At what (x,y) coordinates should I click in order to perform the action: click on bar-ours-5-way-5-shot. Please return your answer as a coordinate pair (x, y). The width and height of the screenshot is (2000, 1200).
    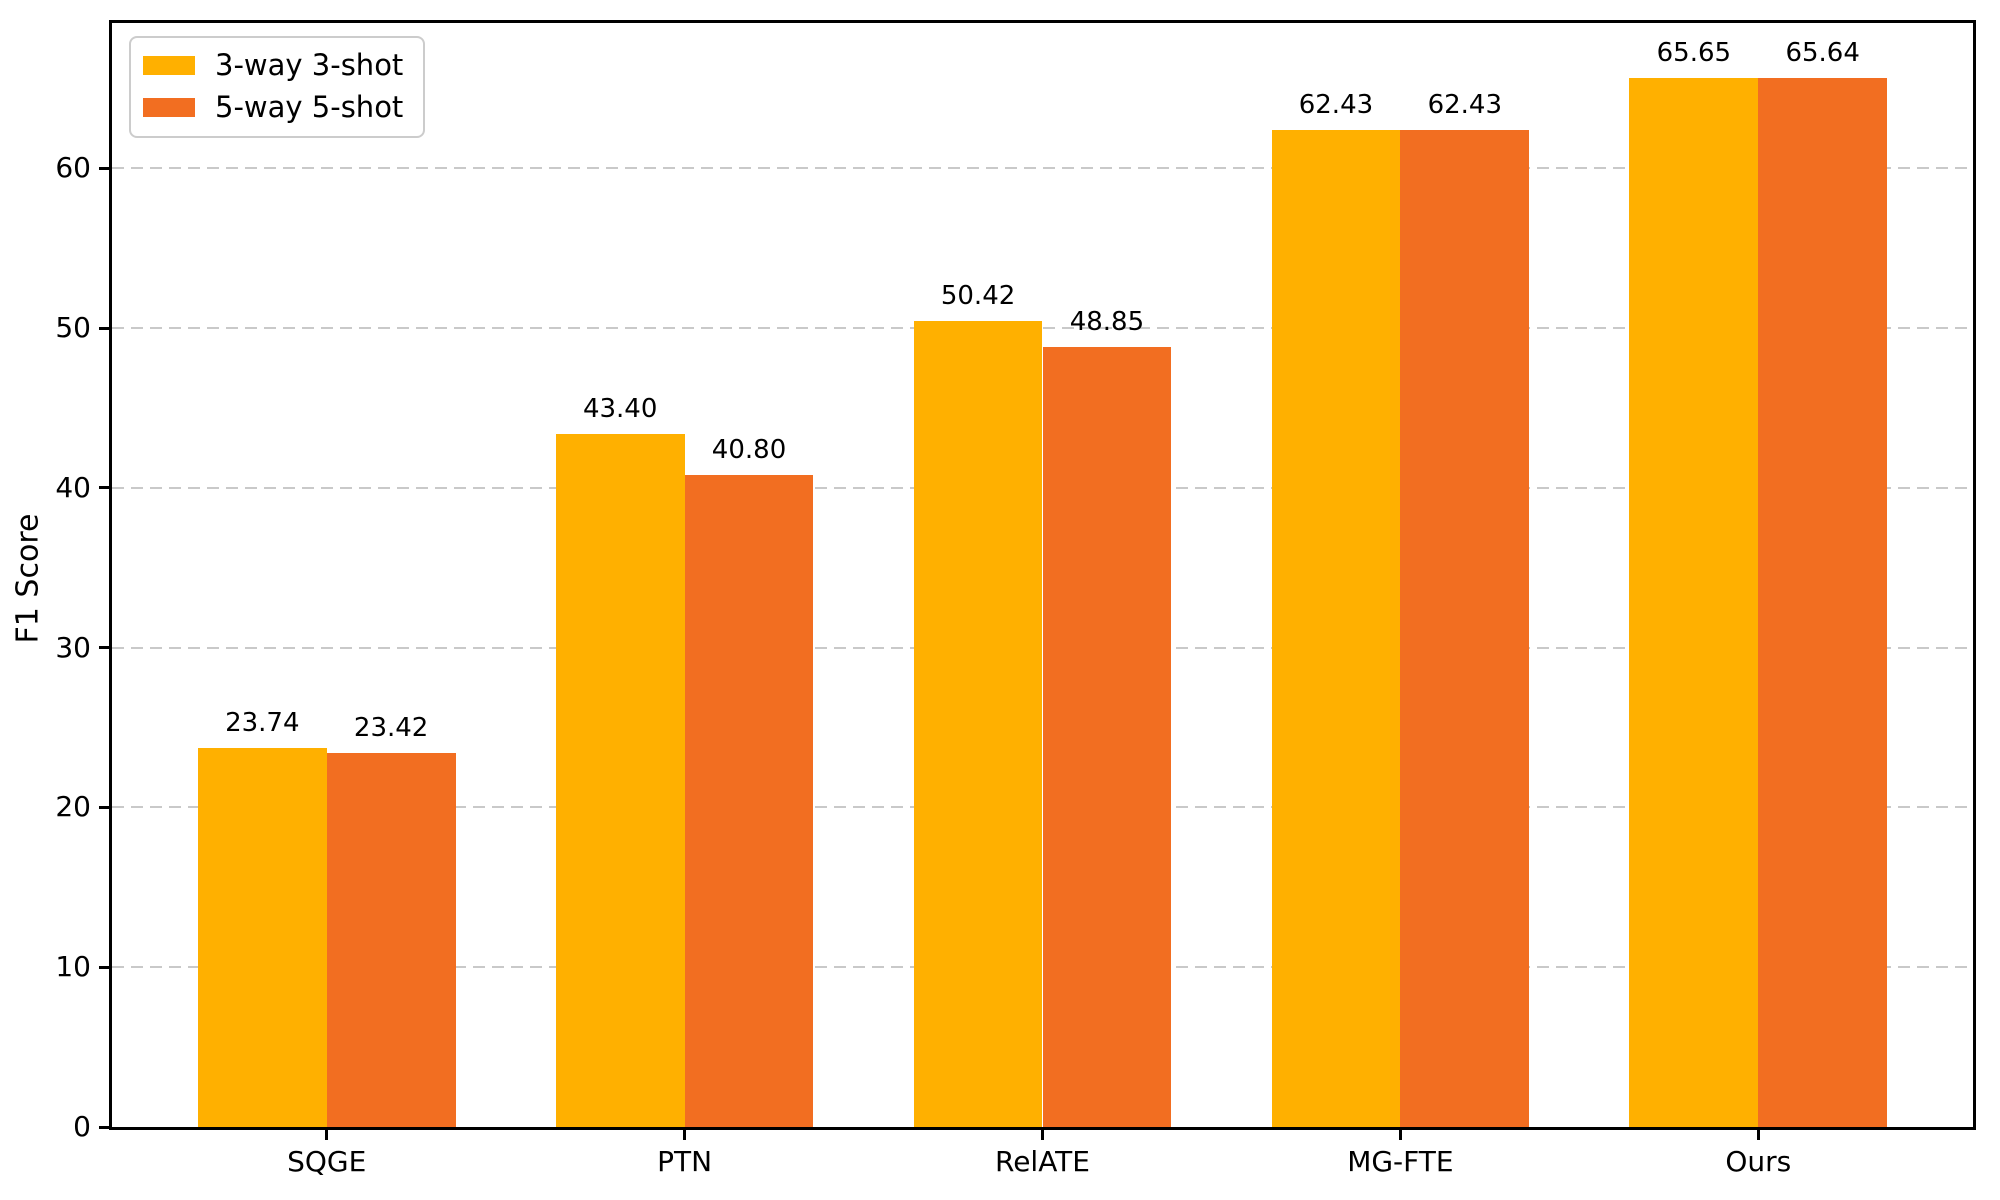
    Looking at the image, I should click on (1823, 602).